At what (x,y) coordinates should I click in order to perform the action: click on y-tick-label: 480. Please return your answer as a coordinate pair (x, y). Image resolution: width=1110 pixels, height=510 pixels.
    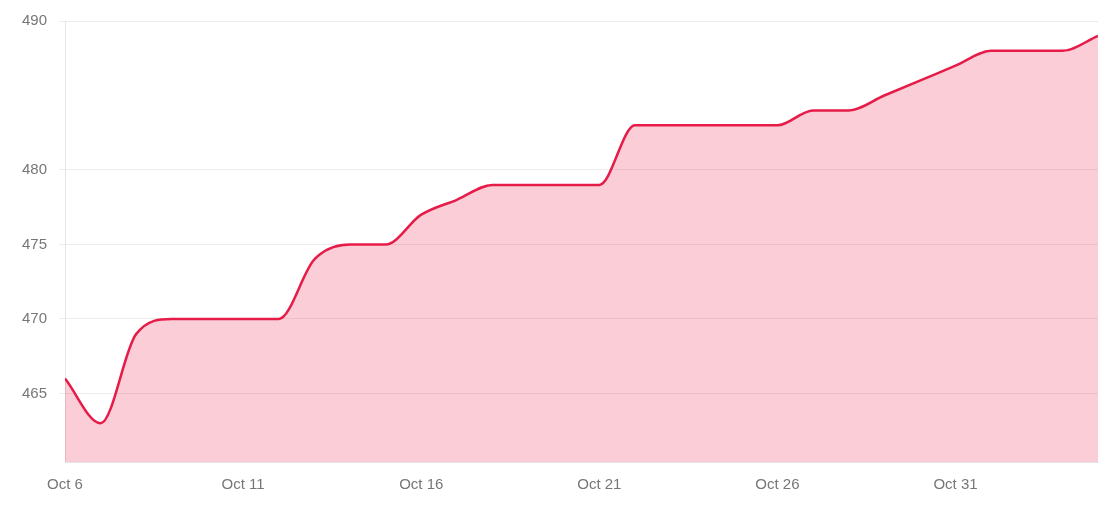
    Looking at the image, I should click on (35, 169).